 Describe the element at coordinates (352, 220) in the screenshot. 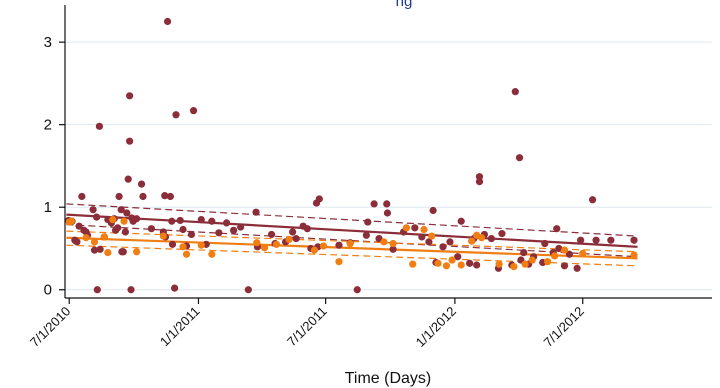

I see `series-0-ci-upper` at that location.